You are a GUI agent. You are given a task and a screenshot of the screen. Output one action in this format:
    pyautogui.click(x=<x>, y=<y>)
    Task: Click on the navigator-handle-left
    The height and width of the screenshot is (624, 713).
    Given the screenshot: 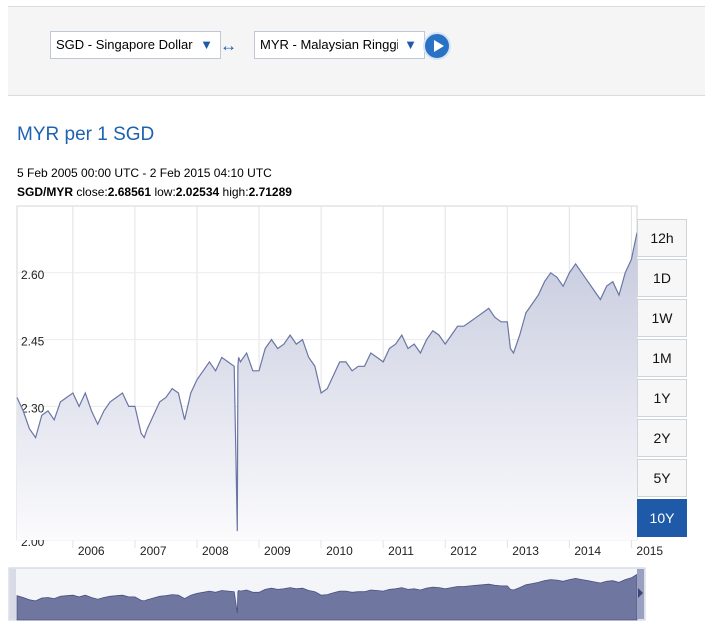 What is the action you would take?
    pyautogui.click(x=13, y=594)
    